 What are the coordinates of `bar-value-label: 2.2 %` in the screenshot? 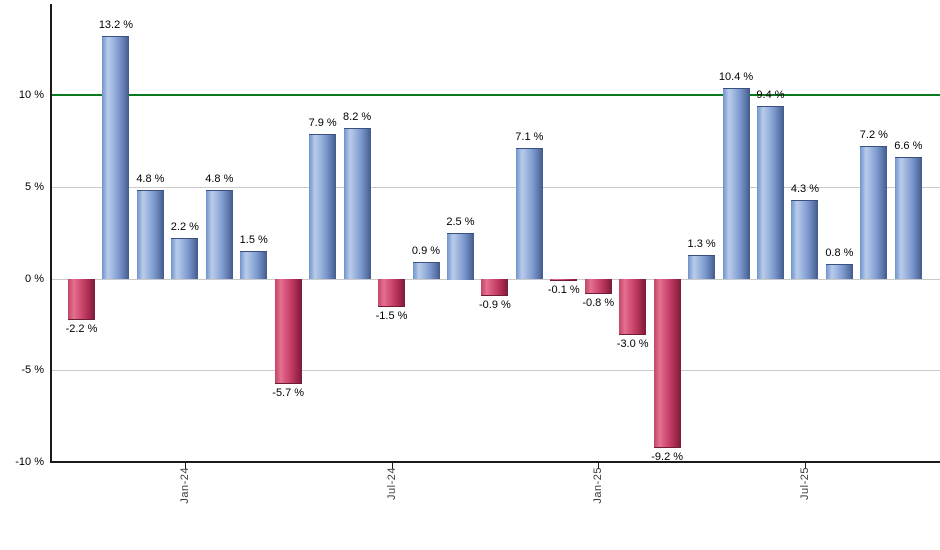 It's located at (184, 227).